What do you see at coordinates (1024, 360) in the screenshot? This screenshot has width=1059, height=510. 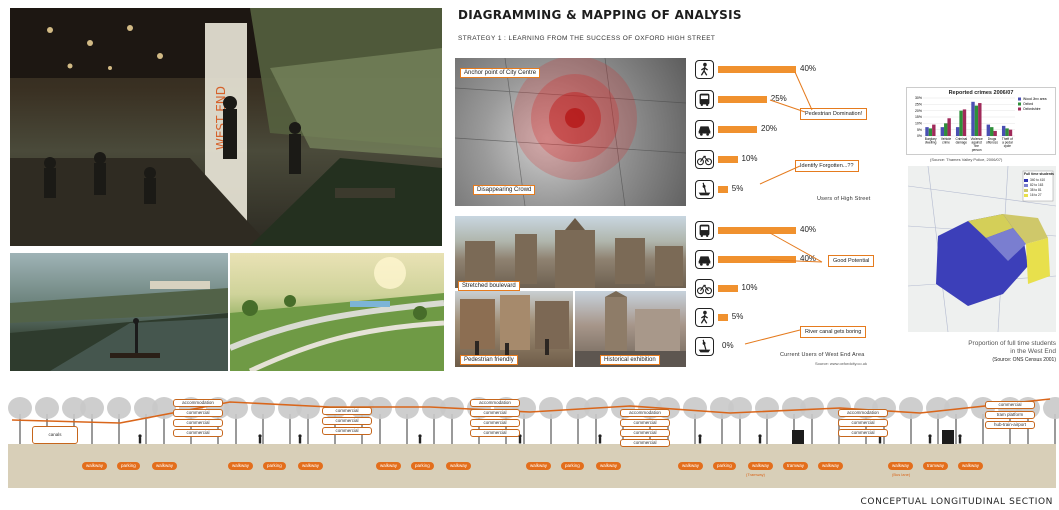 I see `map-caption-source: (Source: ONS Census 2001)` at bounding box center [1024, 360].